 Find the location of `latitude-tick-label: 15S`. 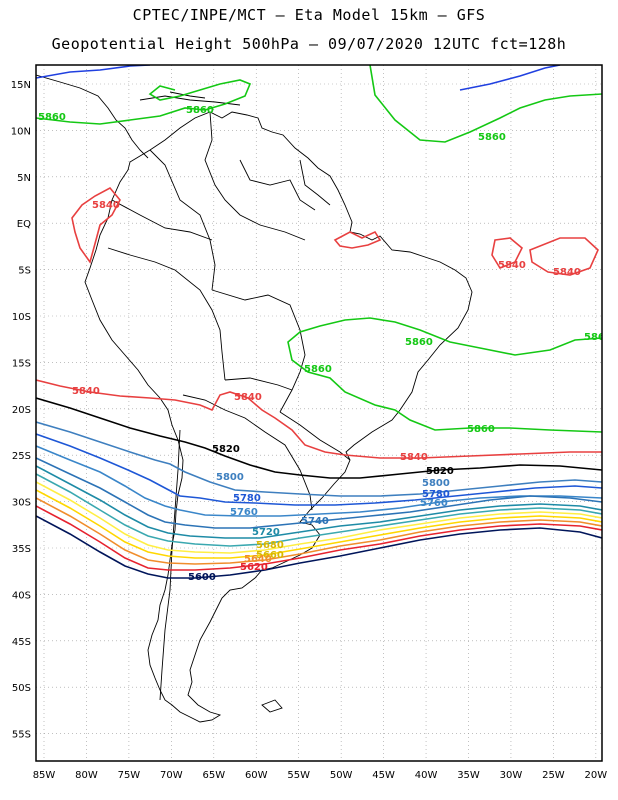

latitude-tick-label: 15S is located at coordinates (21, 363).